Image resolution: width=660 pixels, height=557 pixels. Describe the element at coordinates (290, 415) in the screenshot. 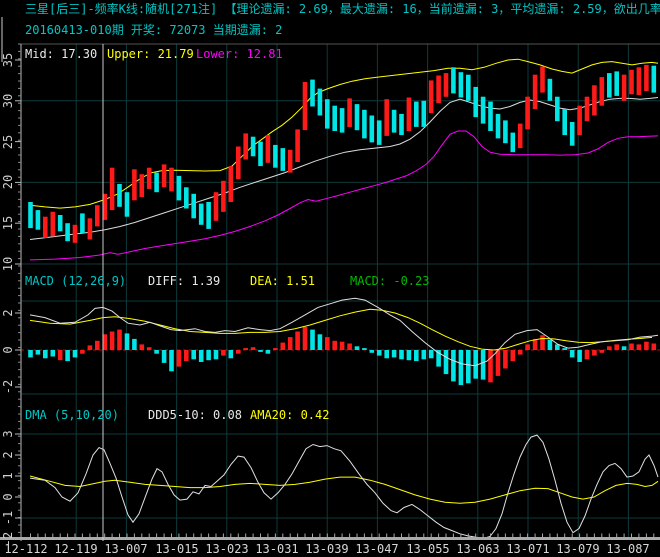

I see `ama-value-label: AMA20: 0.42` at that location.